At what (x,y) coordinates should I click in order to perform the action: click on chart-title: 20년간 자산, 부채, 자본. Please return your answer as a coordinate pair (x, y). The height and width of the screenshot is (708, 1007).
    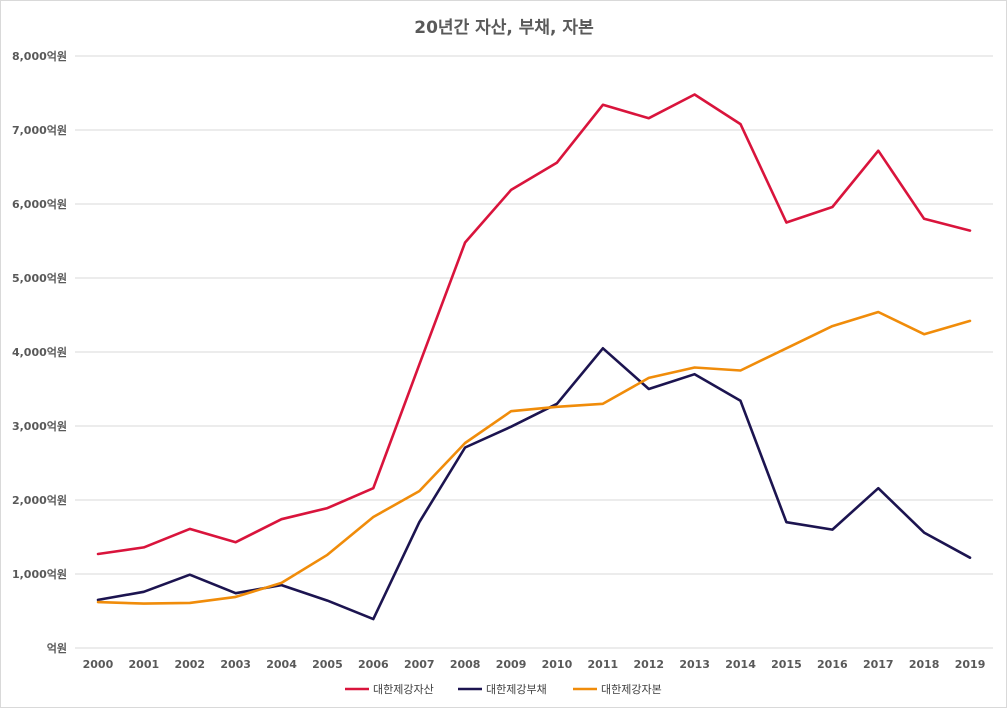
    Looking at the image, I should click on (504, 28).